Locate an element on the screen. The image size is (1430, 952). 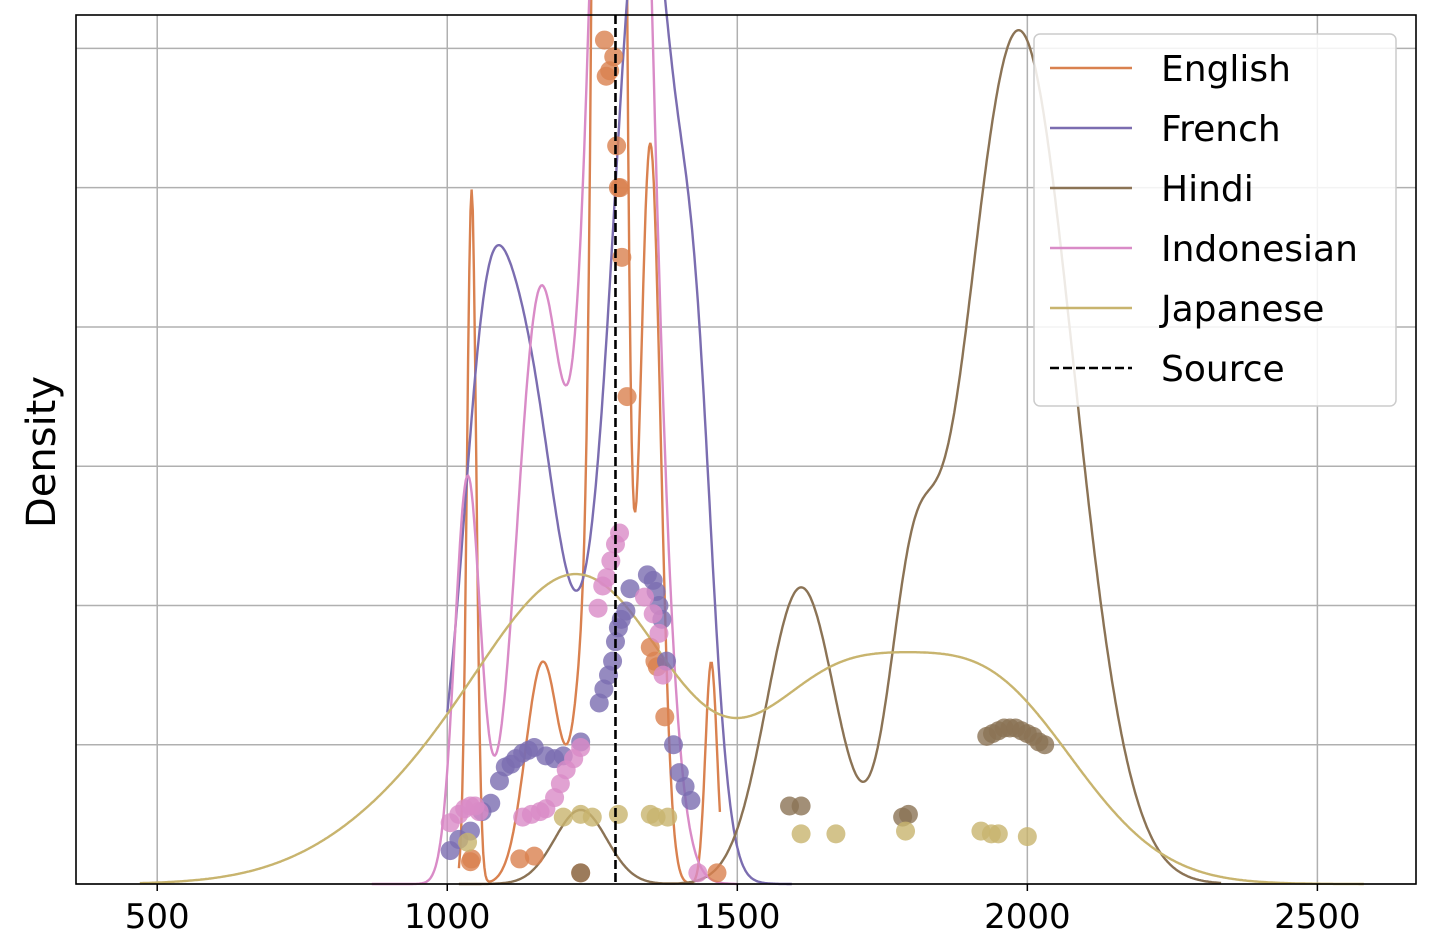
x-tick-label: 2500 is located at coordinates (1317, 917).